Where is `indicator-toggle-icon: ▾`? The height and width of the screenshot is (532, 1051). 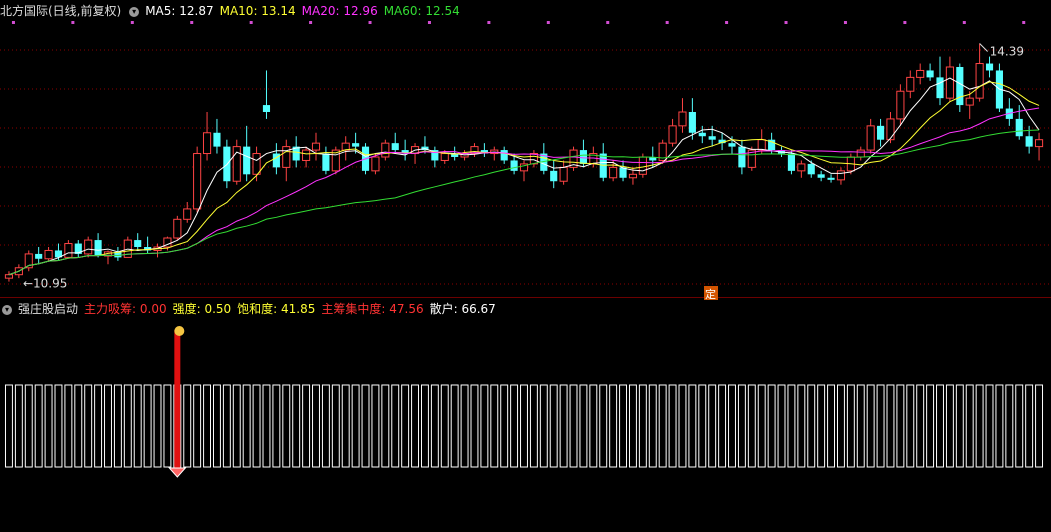 indicator-toggle-icon: ▾ is located at coordinates (7, 309).